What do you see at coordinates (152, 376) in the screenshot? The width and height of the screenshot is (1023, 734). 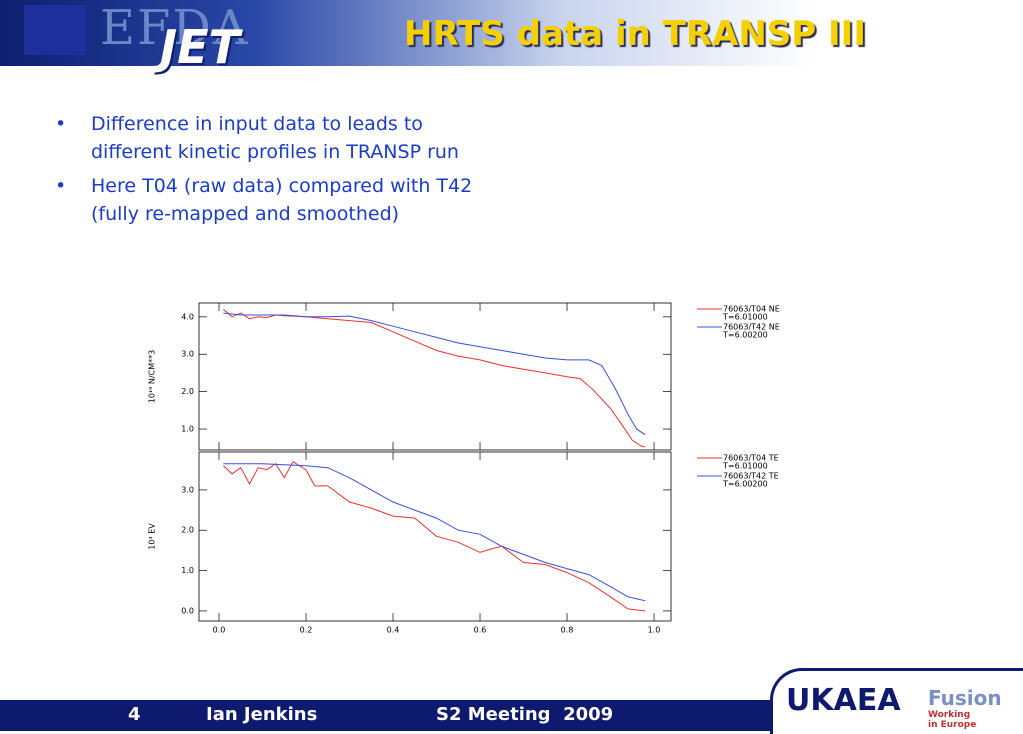 I see `y-axis-label: 10¹⁹ N/CM**3` at bounding box center [152, 376].